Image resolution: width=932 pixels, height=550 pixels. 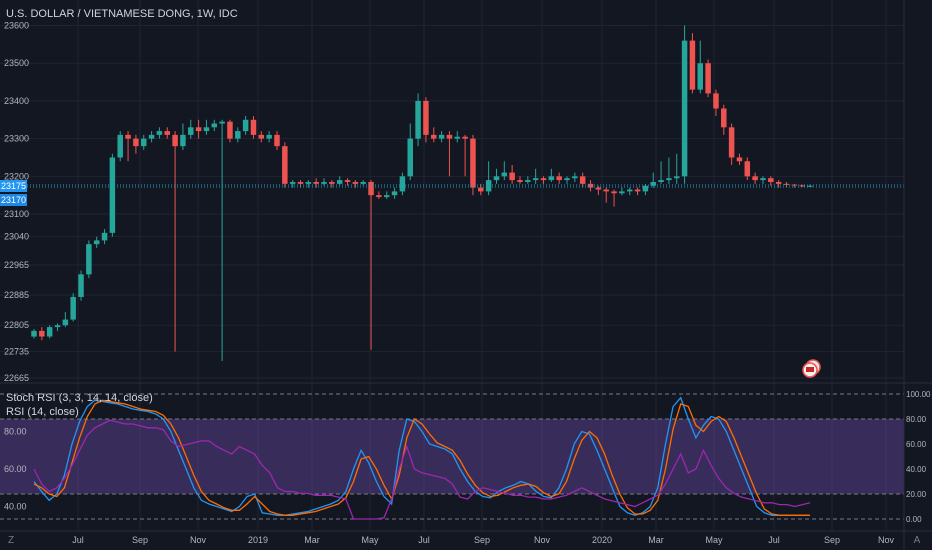 I want to click on time-tick-label: Jul, so click(x=424, y=540).